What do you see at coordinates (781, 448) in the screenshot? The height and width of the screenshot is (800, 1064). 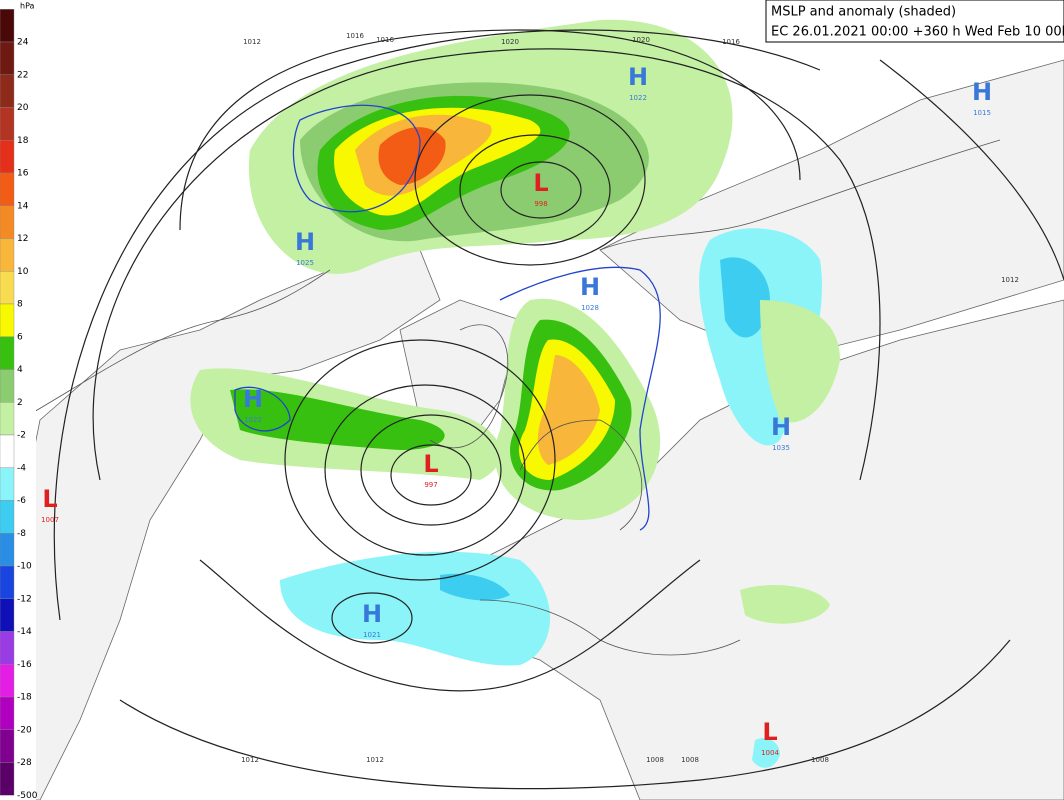 I see `center-value: 1035` at bounding box center [781, 448].